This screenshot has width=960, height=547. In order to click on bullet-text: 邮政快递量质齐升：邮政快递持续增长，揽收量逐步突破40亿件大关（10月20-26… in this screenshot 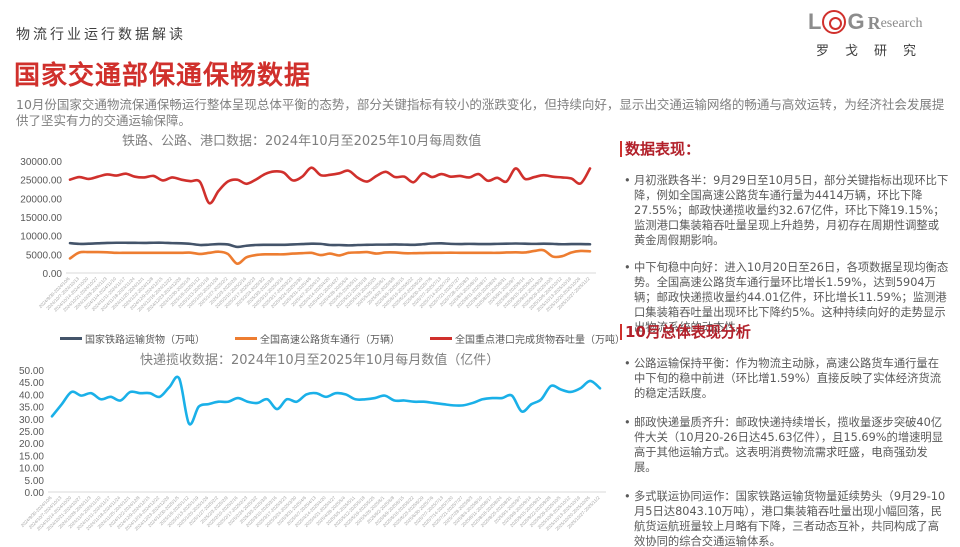, I will do `click(789, 445)`.